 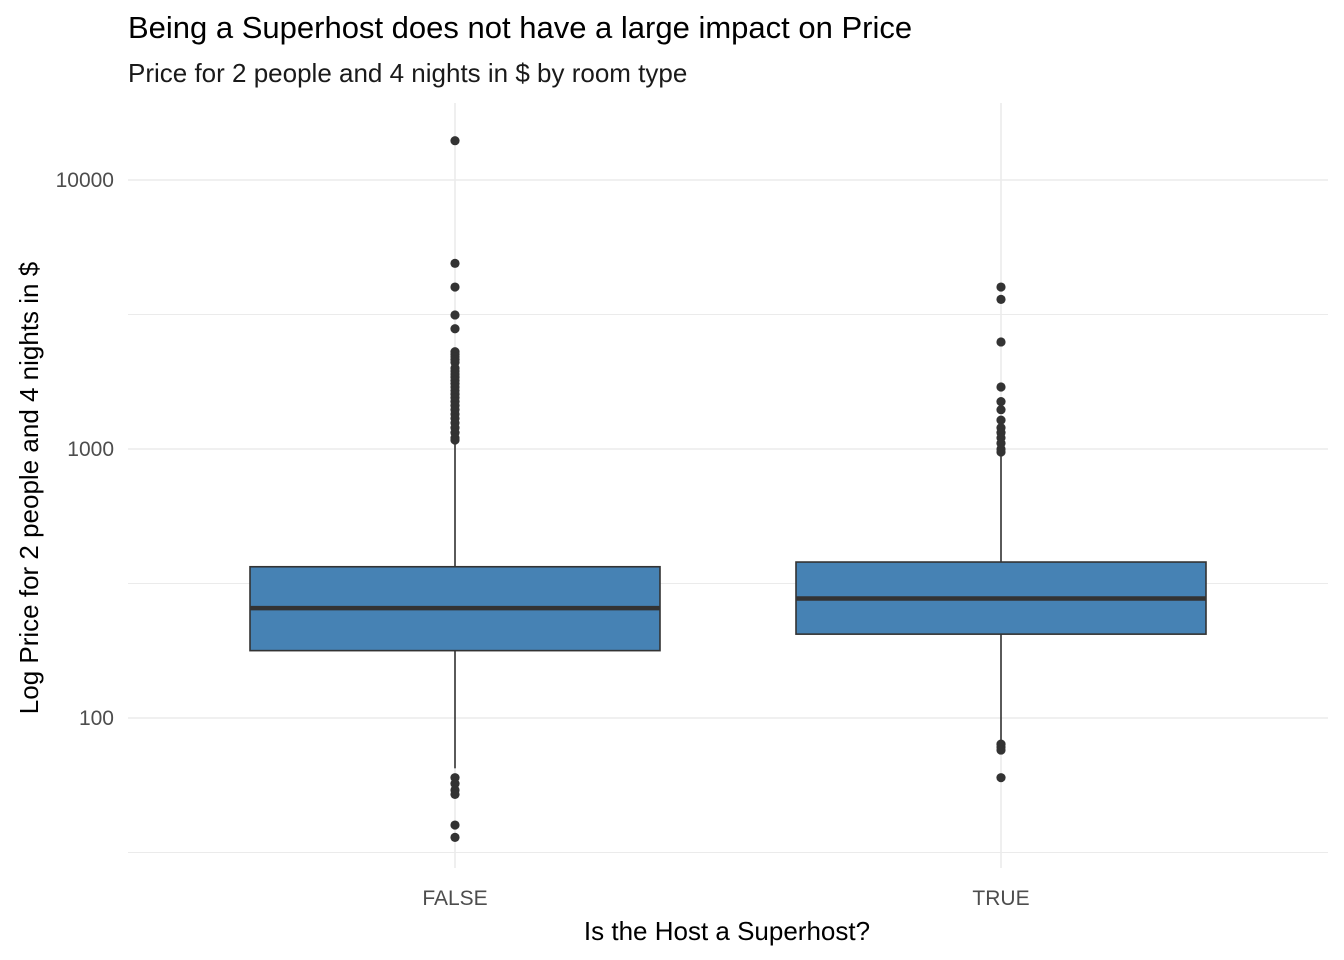 I want to click on y-axis-ticks: 100 1000 10000, so click(x=85, y=449).